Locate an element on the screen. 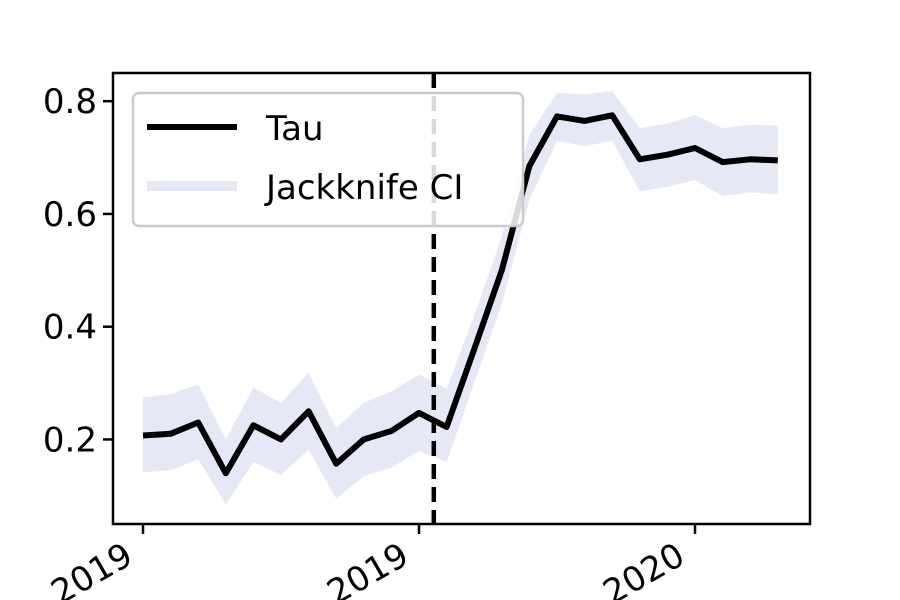  y-tick-label: 0.2 is located at coordinates (70, 440).